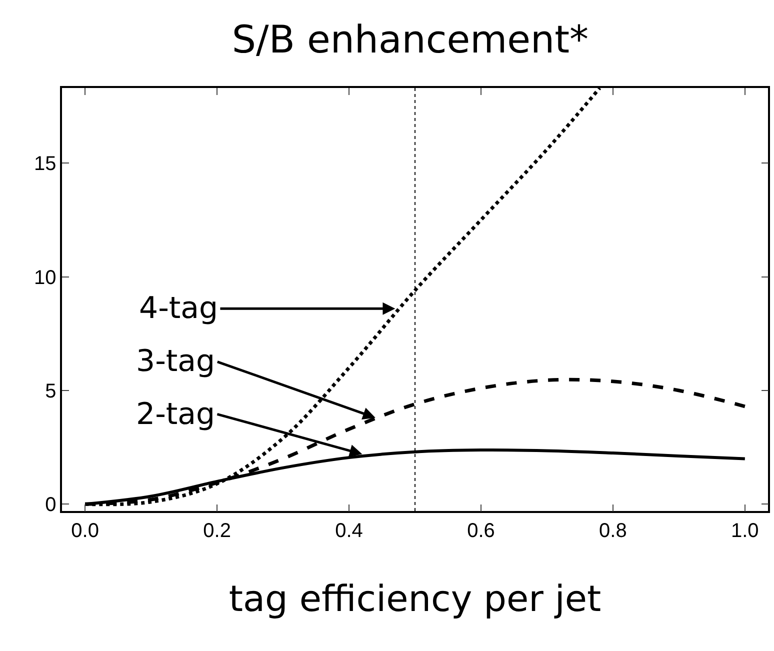  I want to click on x-tick-label: 1.0, so click(745, 531).